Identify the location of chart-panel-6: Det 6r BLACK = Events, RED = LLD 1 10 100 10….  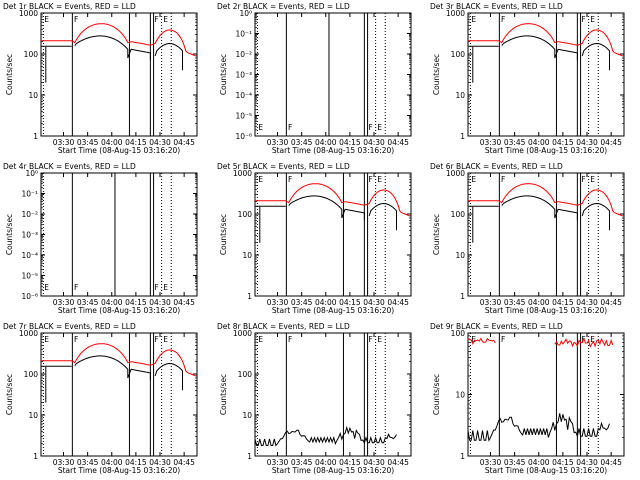
(527, 238).